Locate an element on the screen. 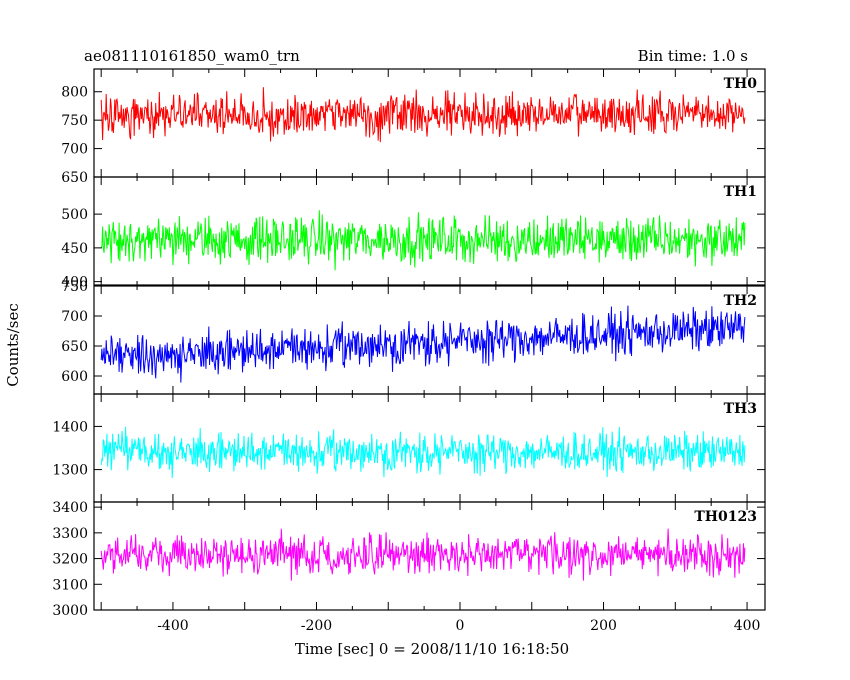 Image resolution: width=850 pixels, height=680 pixels. series-line-th2 is located at coordinates (423, 344).